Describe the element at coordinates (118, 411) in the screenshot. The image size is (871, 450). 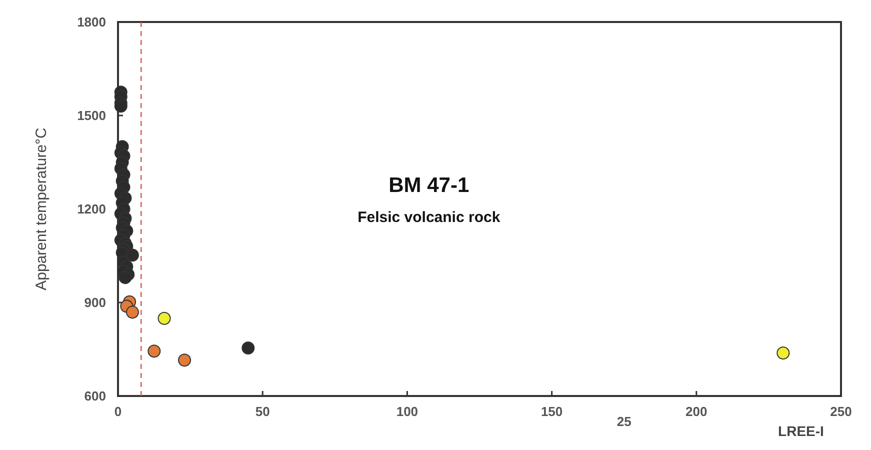
I see `x-tick-label: 0` at that location.